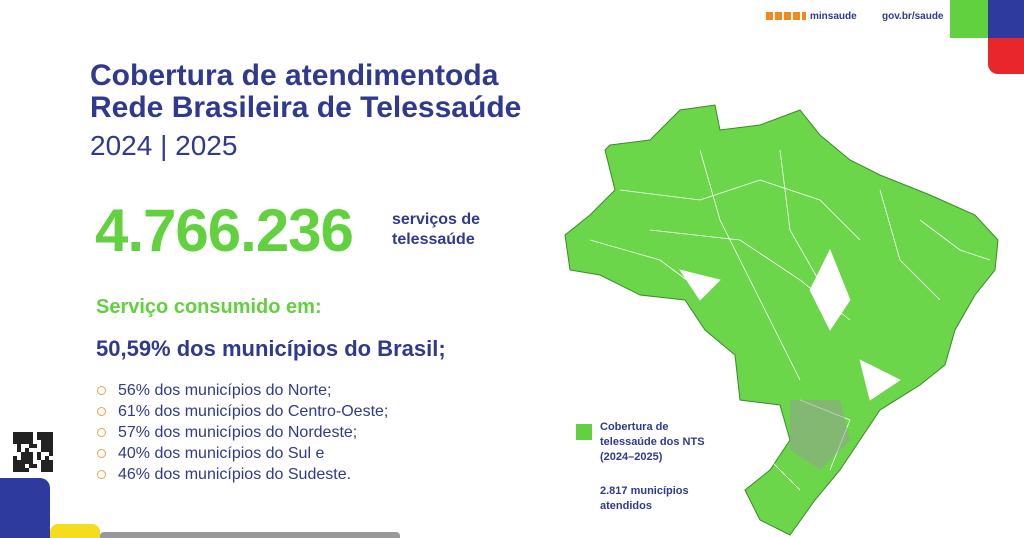 This screenshot has height=538, width=1024. I want to click on bottom-bar, so click(250, 535).